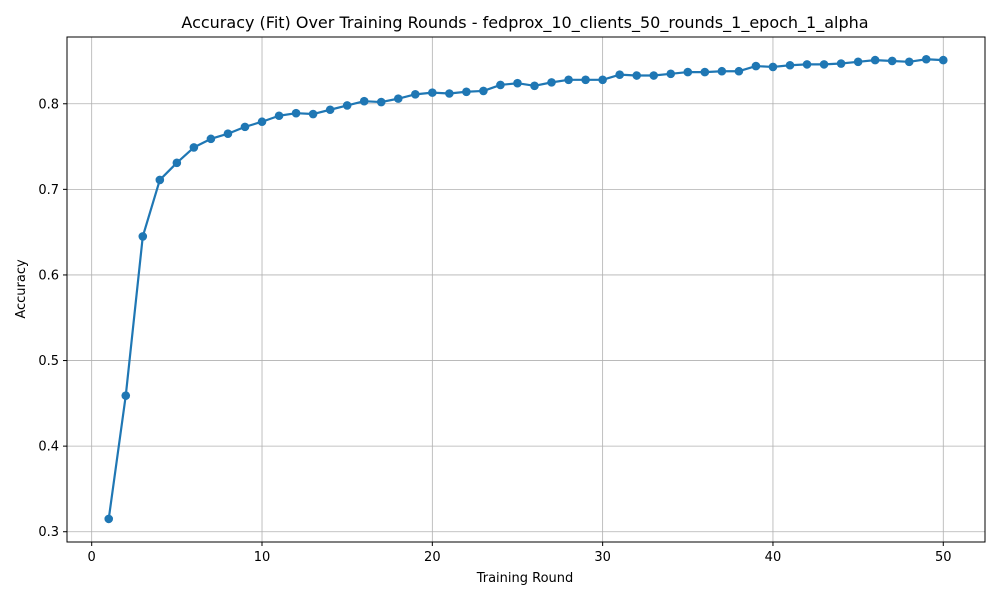  Describe the element at coordinates (432, 557) in the screenshot. I see `x-tick-label: 20` at that location.